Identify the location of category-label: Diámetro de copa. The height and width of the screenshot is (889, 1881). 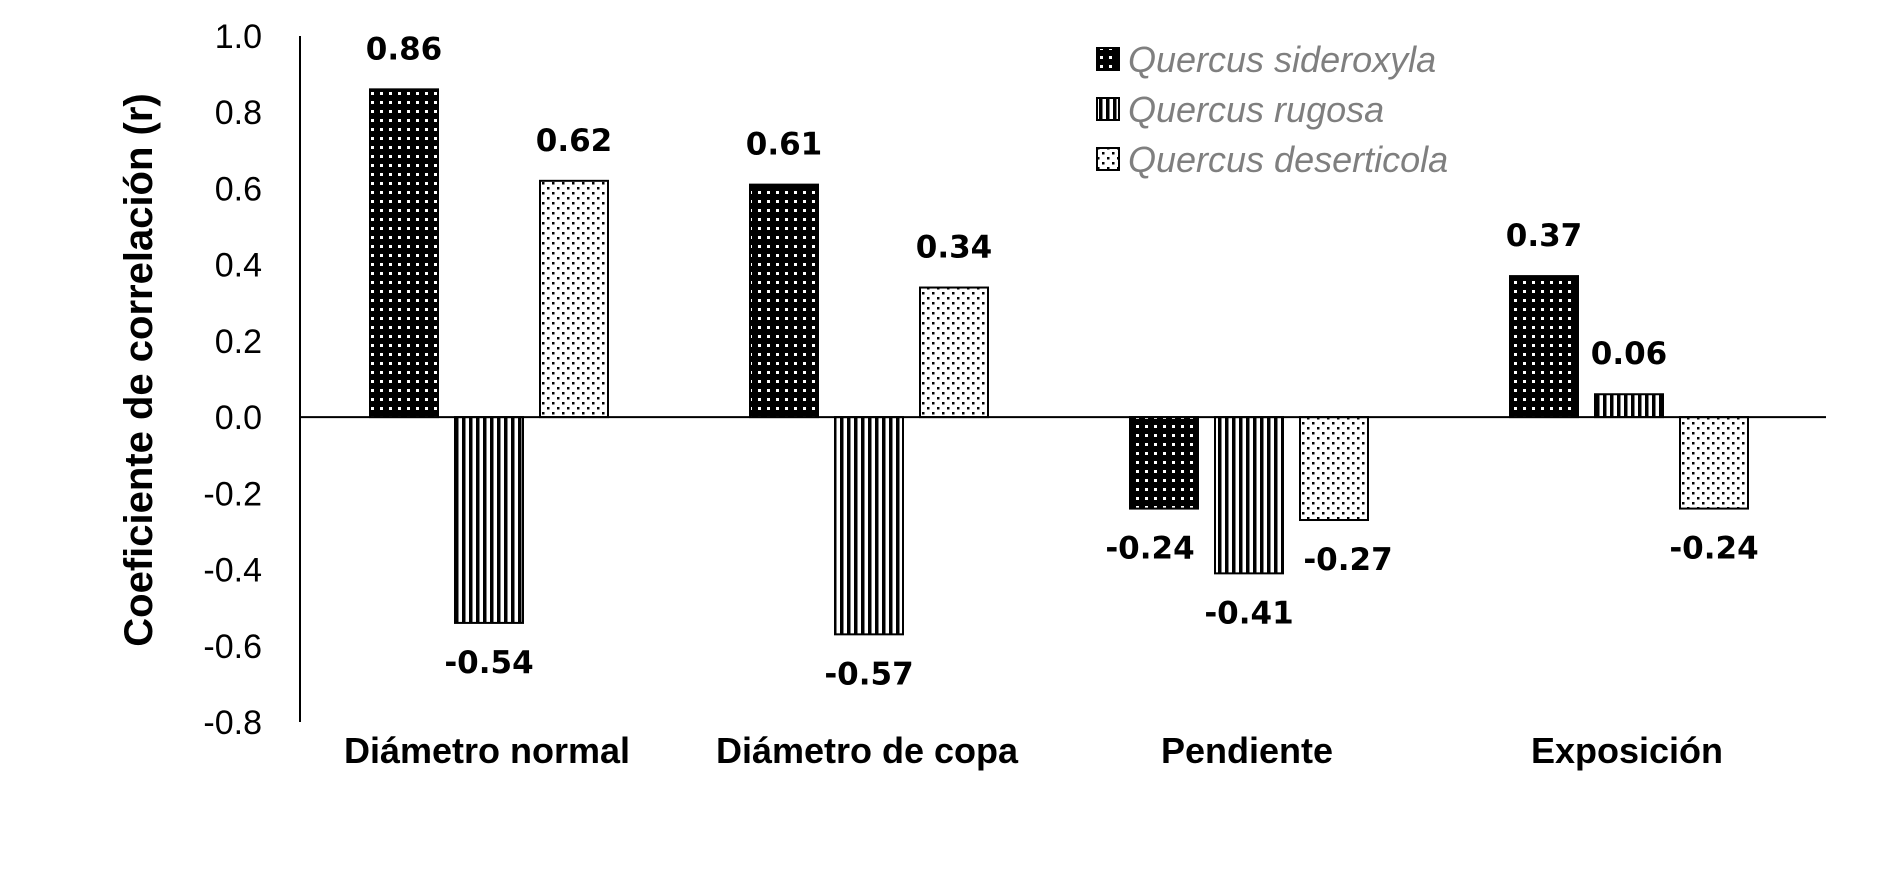
(867, 750).